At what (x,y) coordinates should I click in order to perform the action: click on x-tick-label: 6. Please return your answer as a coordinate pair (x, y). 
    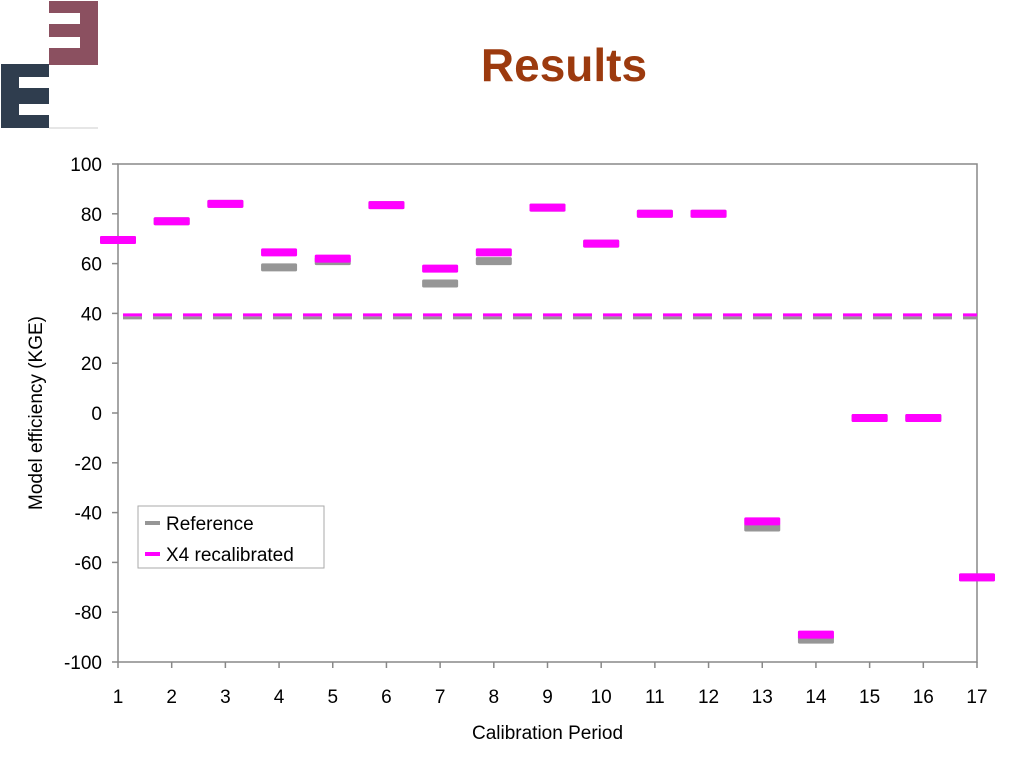
    Looking at the image, I should click on (386, 697).